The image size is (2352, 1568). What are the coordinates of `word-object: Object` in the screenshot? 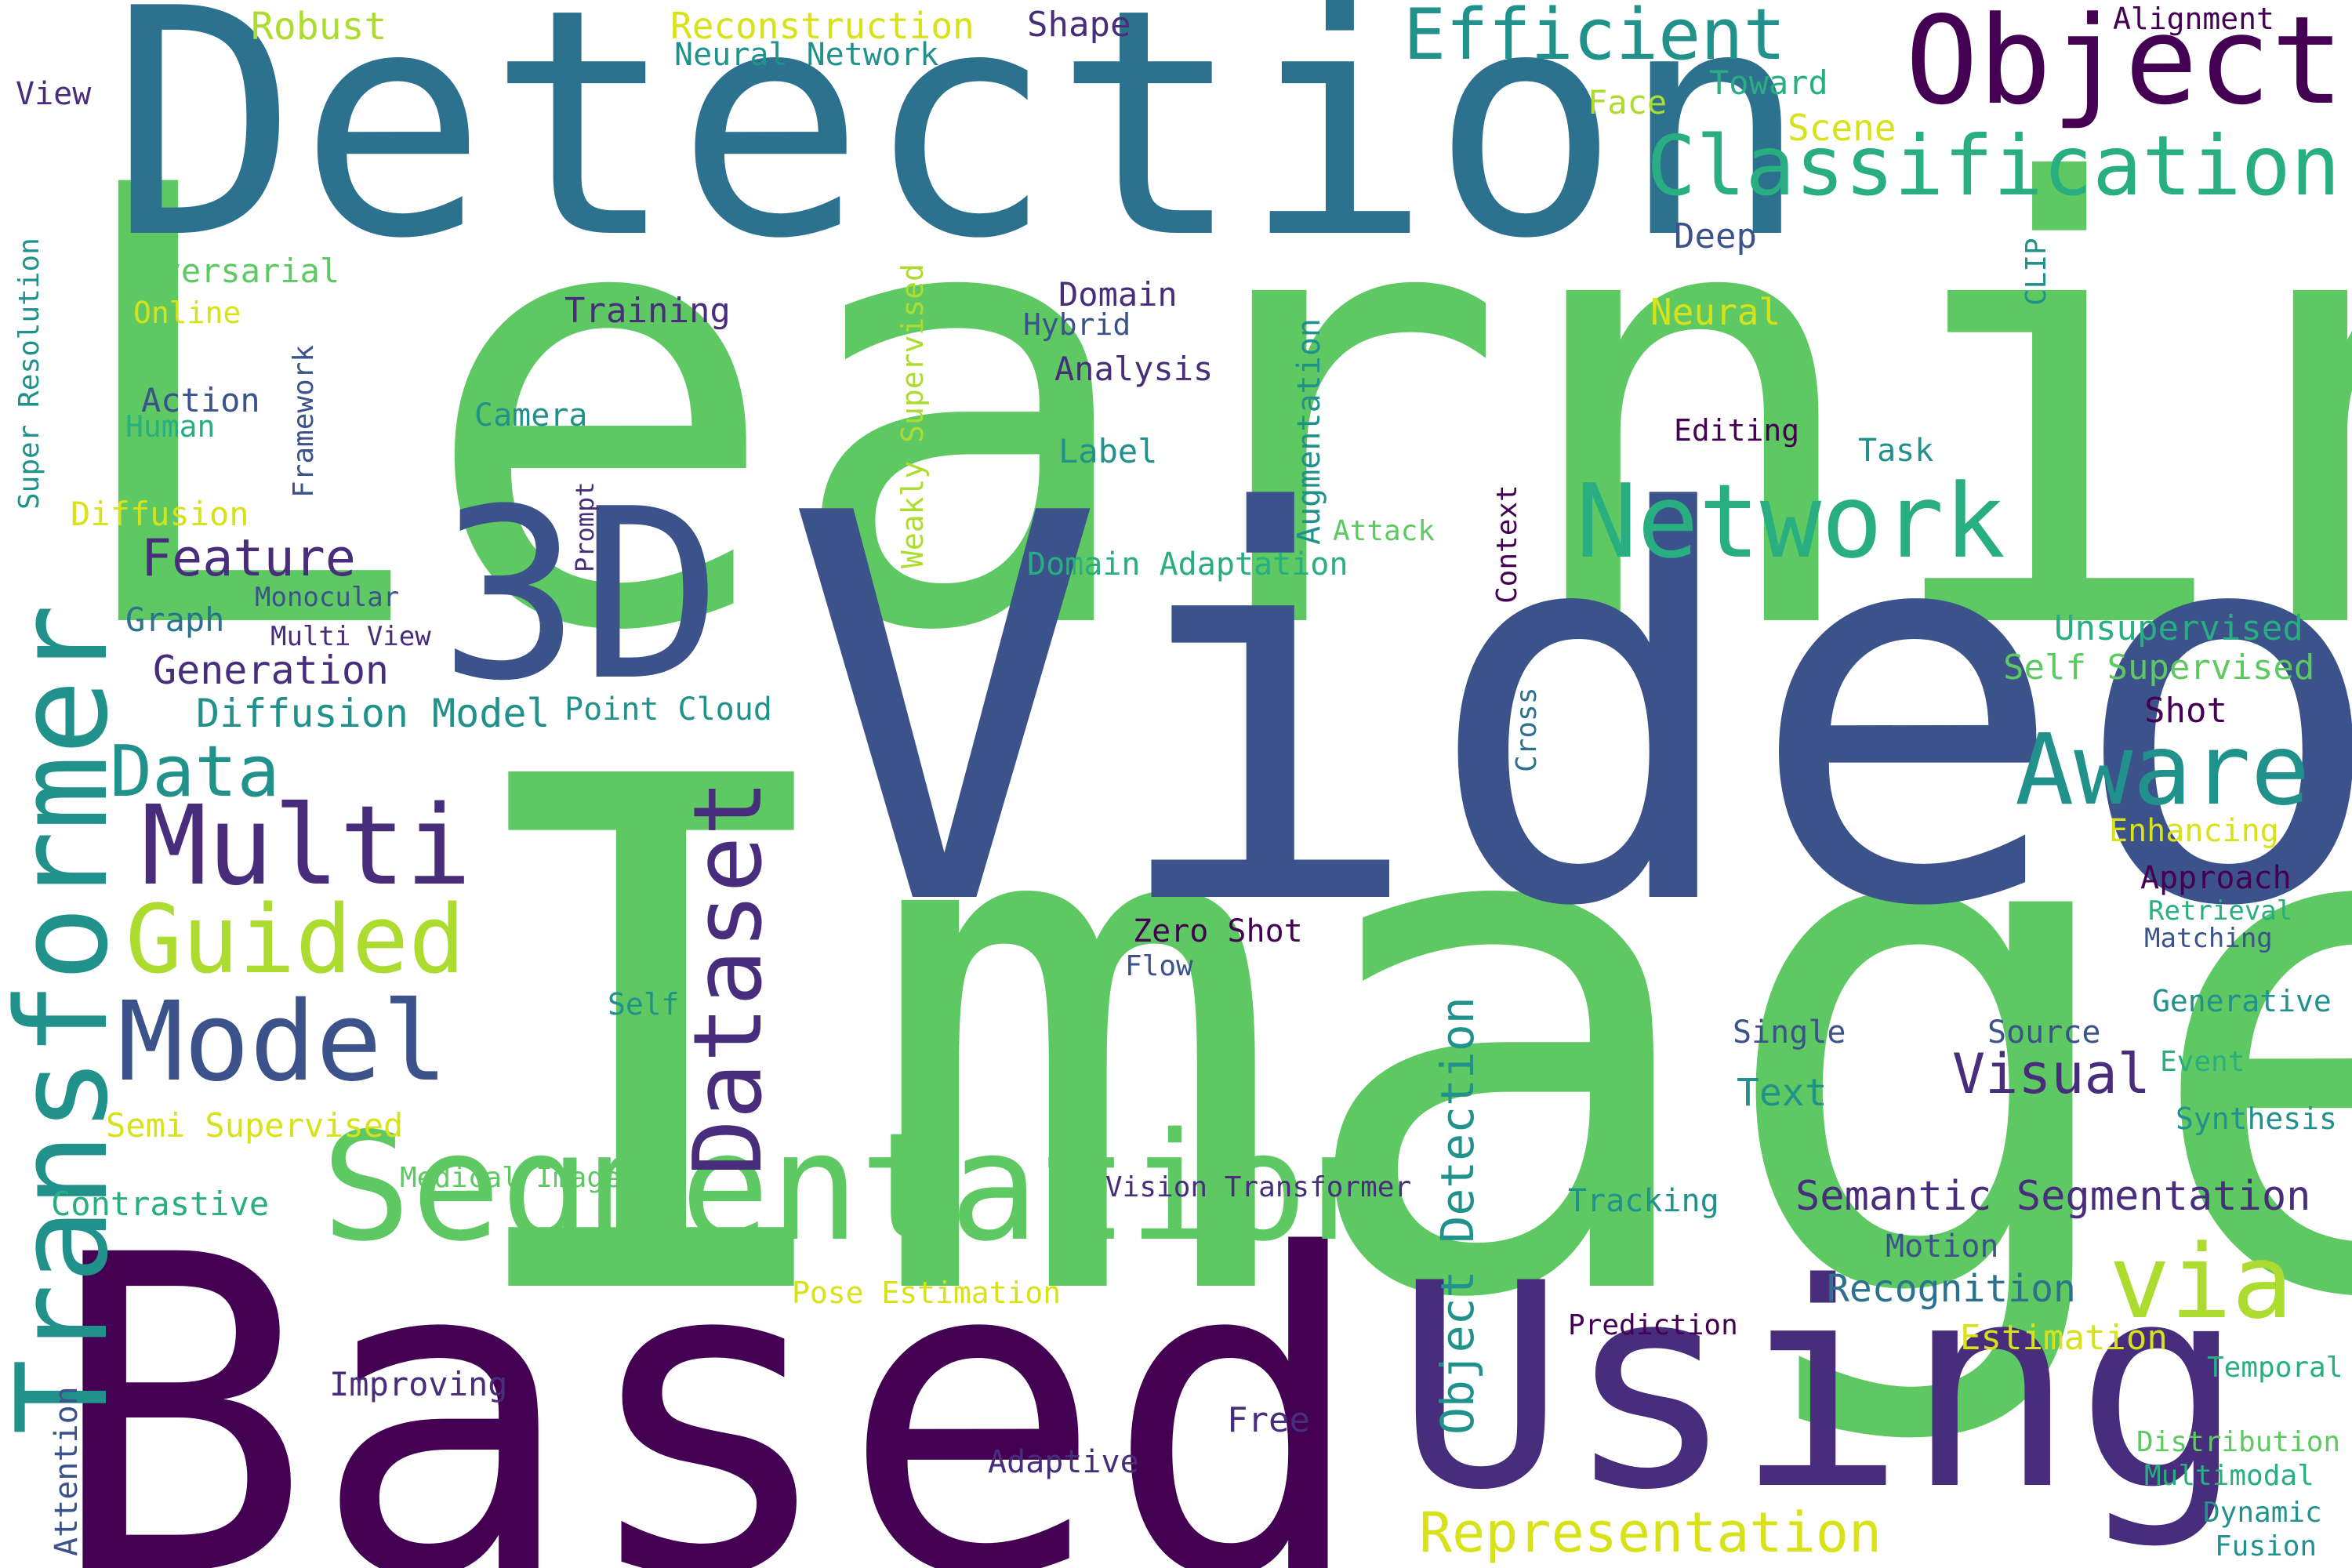 It's located at (2124, 66).